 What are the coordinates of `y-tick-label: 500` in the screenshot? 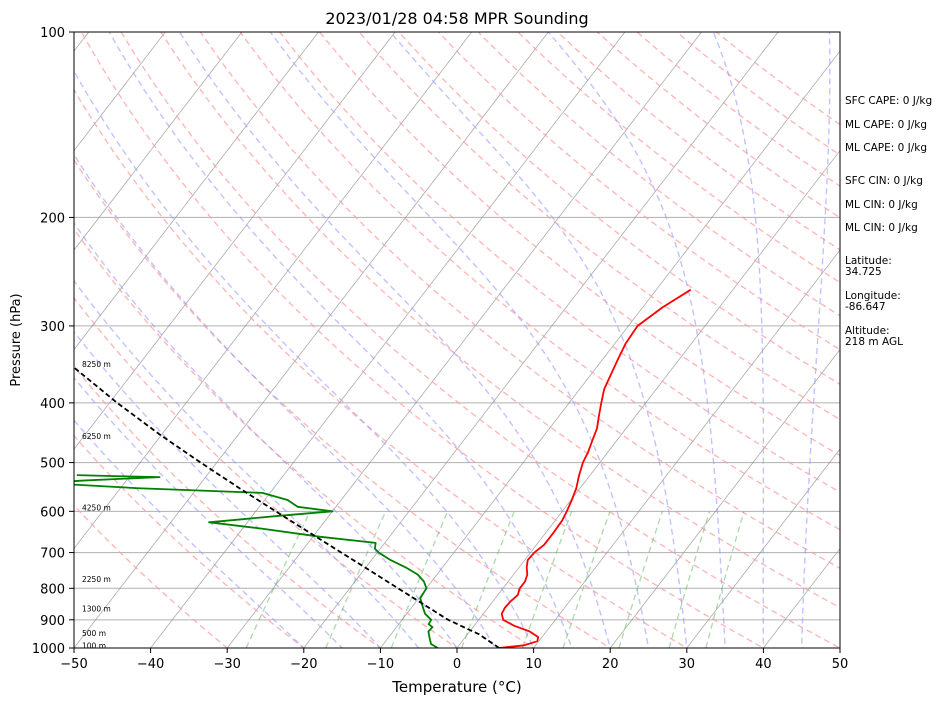 It's located at (52, 464).